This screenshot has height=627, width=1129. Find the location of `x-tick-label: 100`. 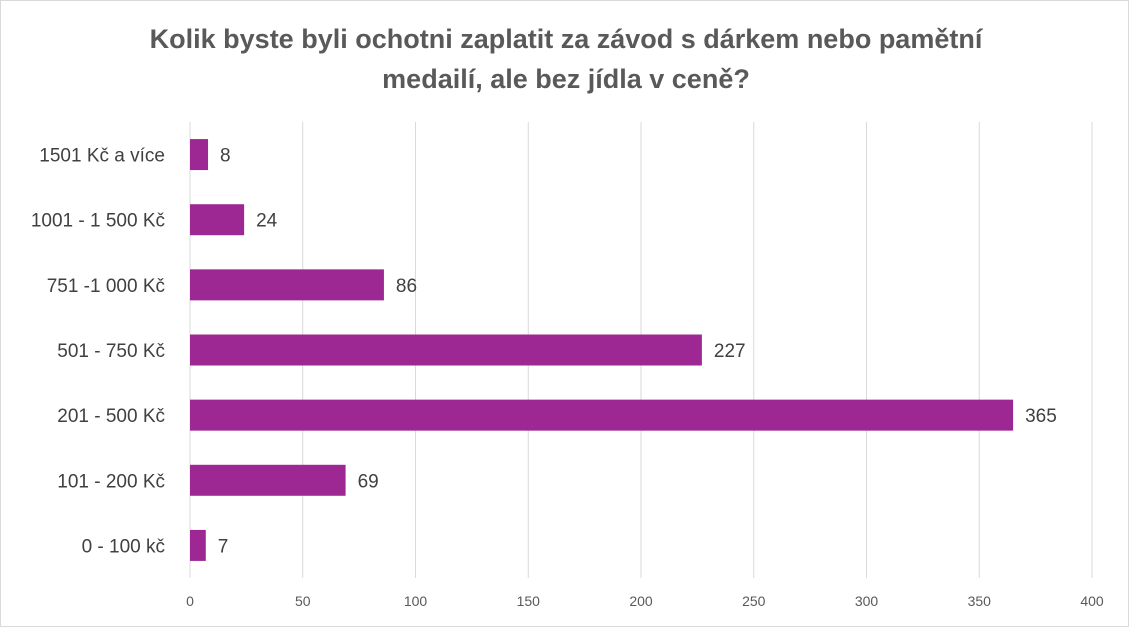

x-tick-label: 100 is located at coordinates (416, 601).